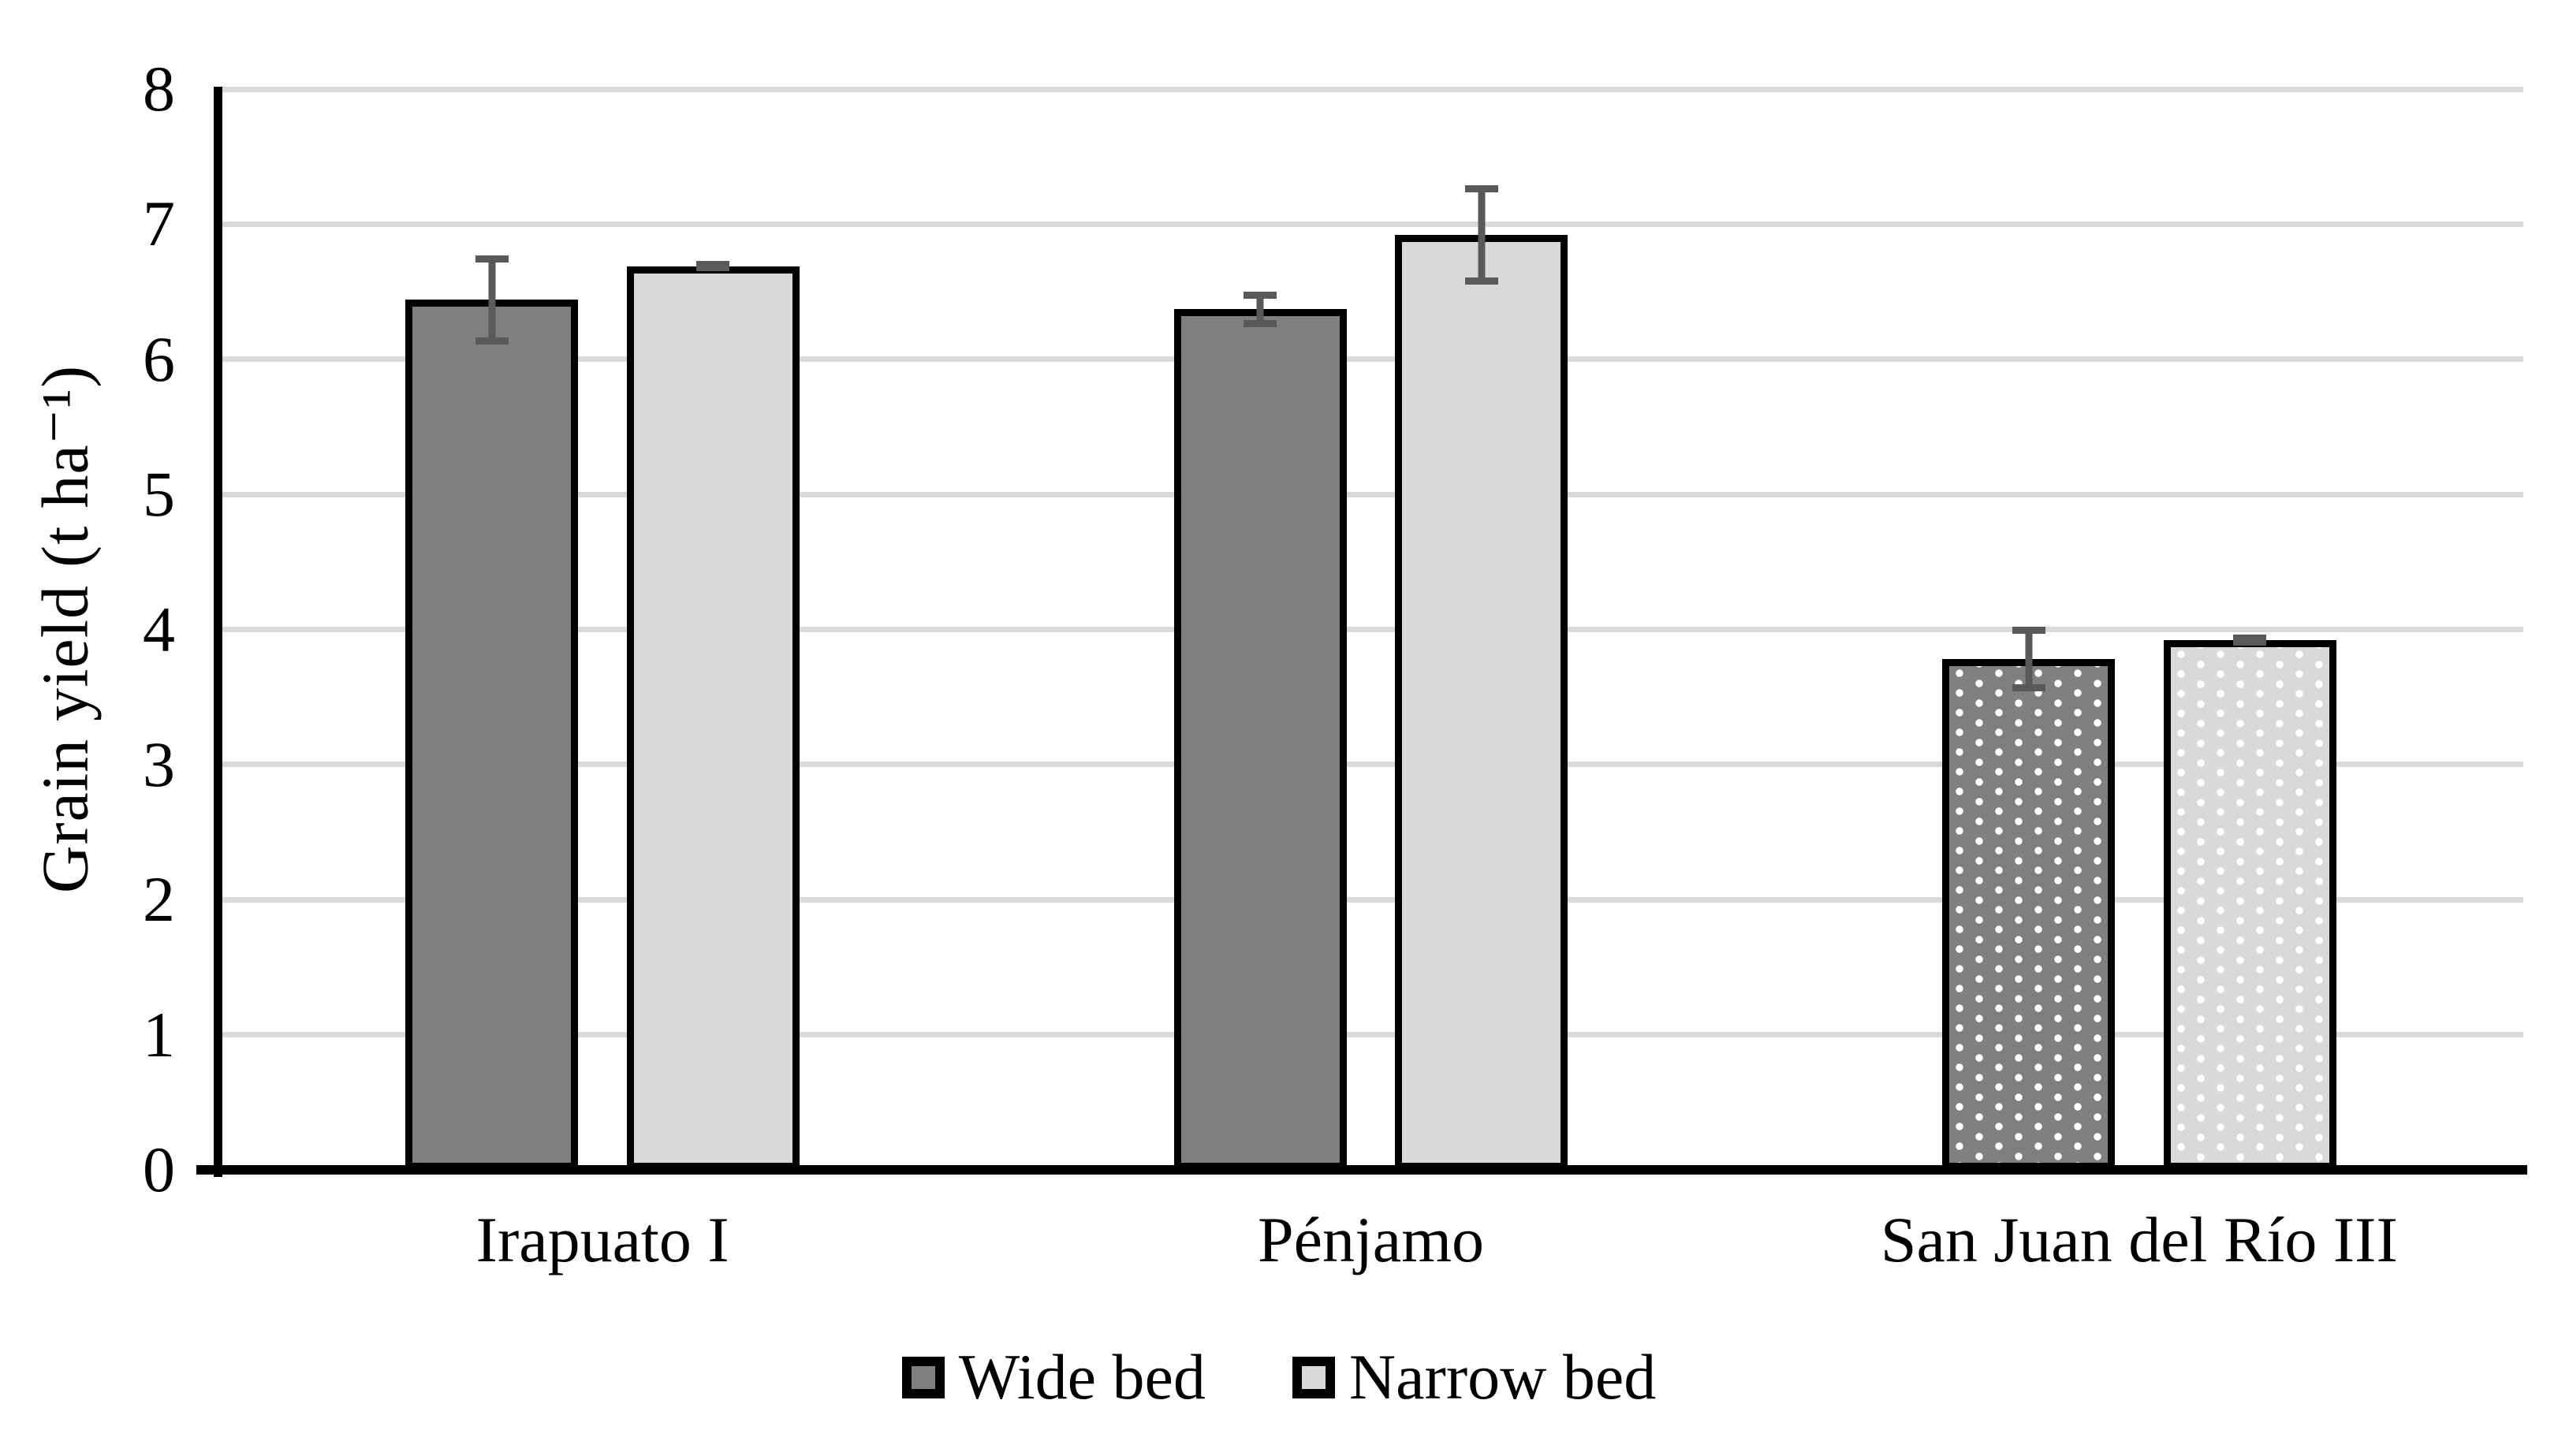 This screenshot has width=2558, height=1456. Describe the element at coordinates (923, 1377) in the screenshot. I see `legend-swatch-wide-bed` at that location.